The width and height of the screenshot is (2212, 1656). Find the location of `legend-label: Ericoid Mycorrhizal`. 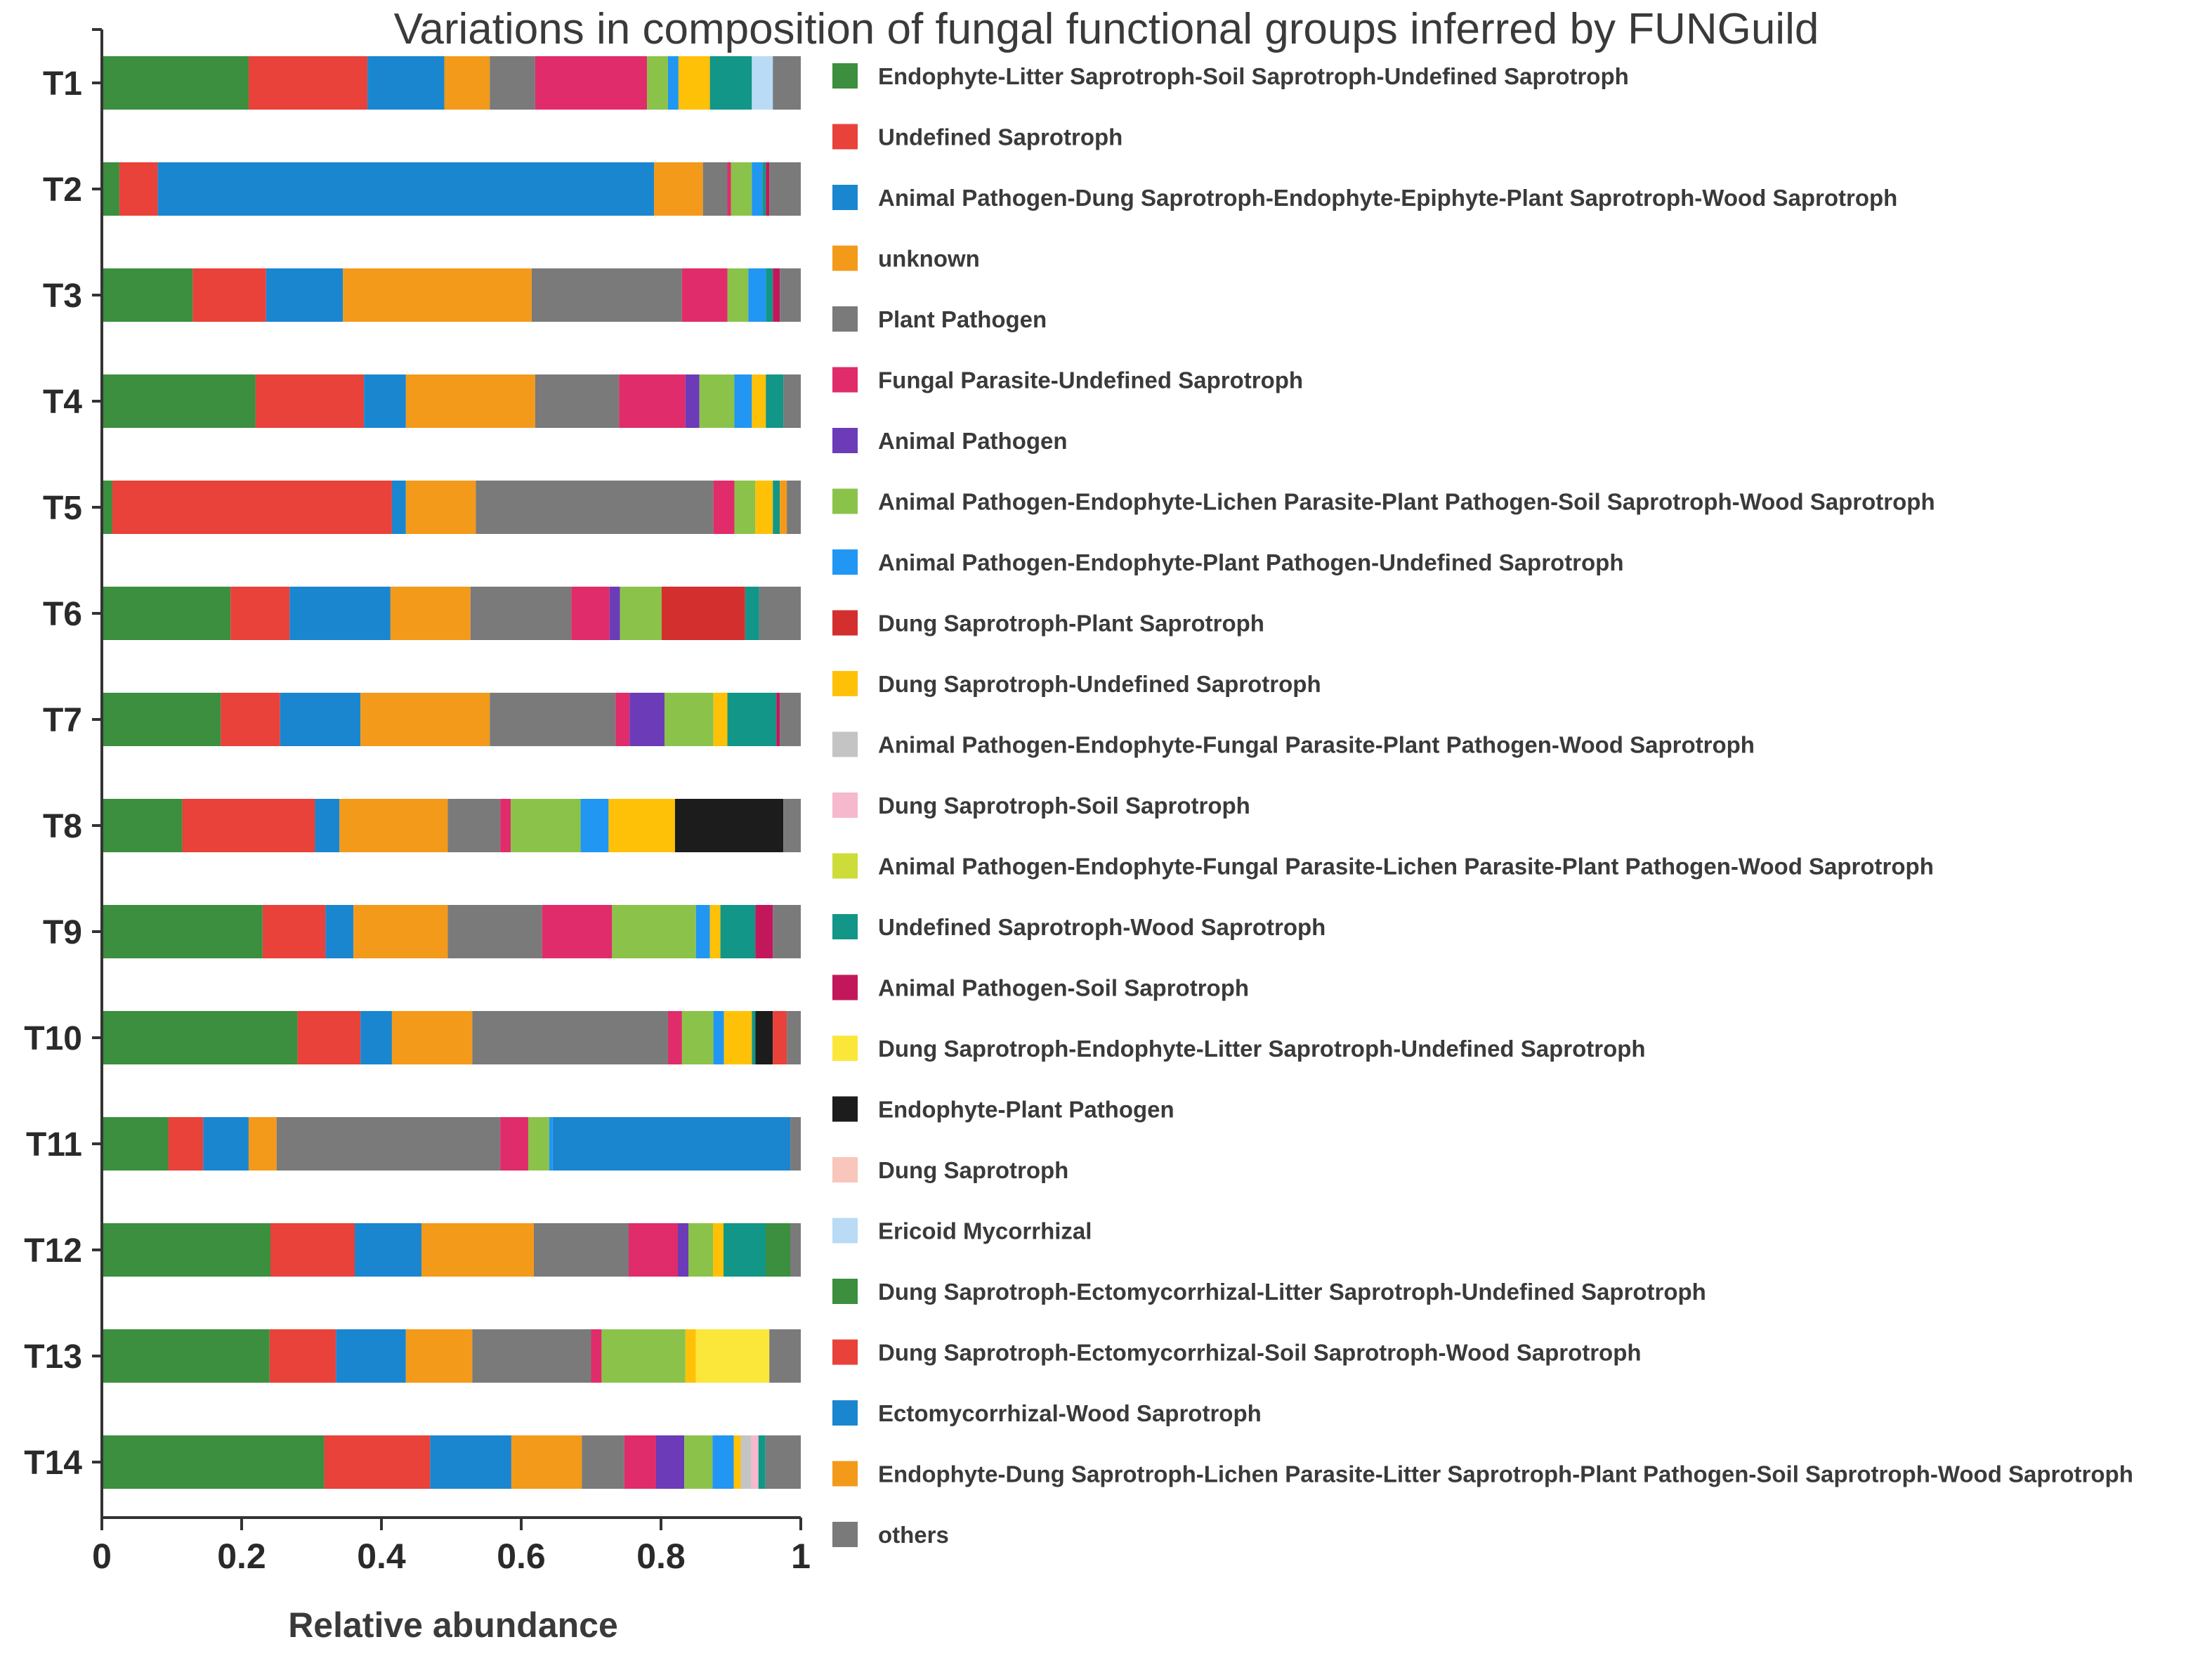

legend-label: Ericoid Mycorrhizal is located at coordinates (985, 1231).